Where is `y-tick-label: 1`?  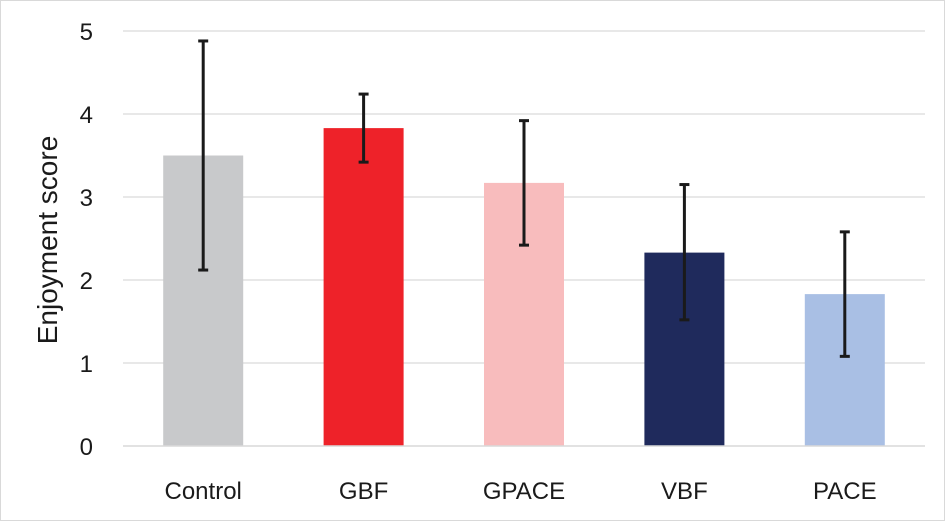 y-tick-label: 1 is located at coordinates (86, 364).